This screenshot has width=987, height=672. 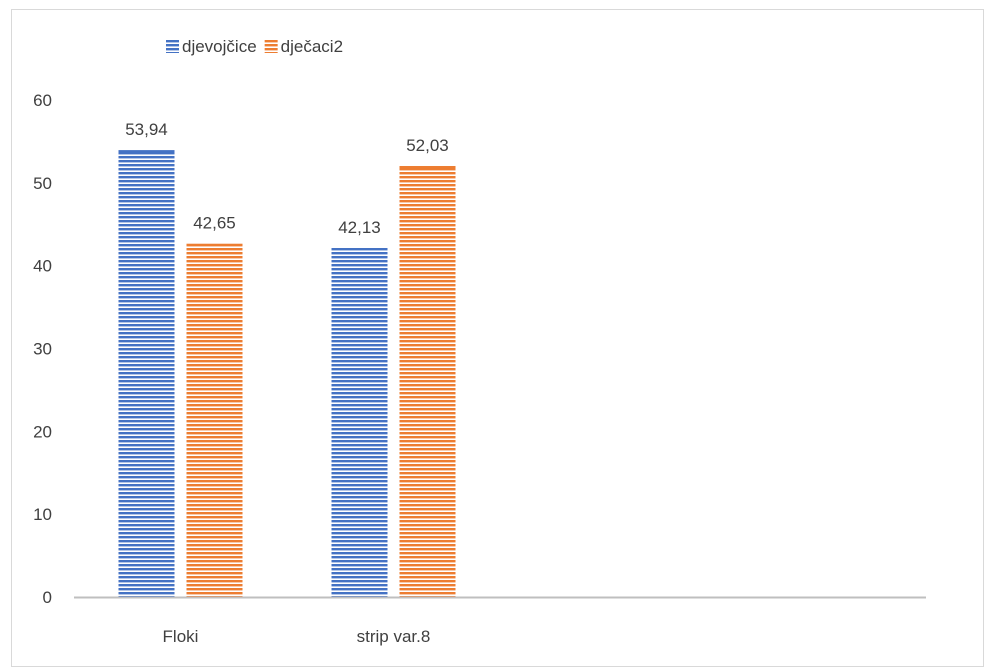 I want to click on y-tick-label: 0, so click(x=47, y=597).